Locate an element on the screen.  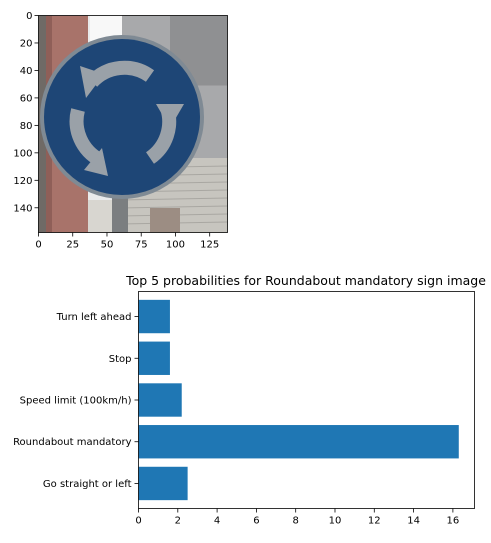
image-y-tick-label: 40 is located at coordinates (26, 71).